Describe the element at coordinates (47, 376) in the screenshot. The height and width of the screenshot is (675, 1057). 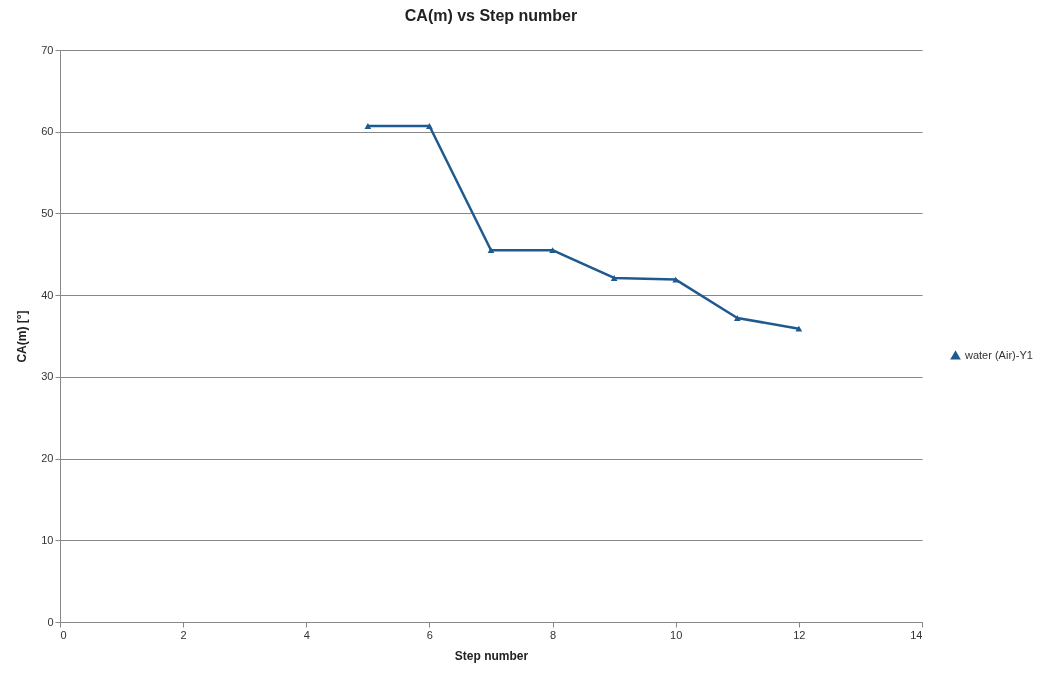
I see `y-tick-label: 30` at that location.